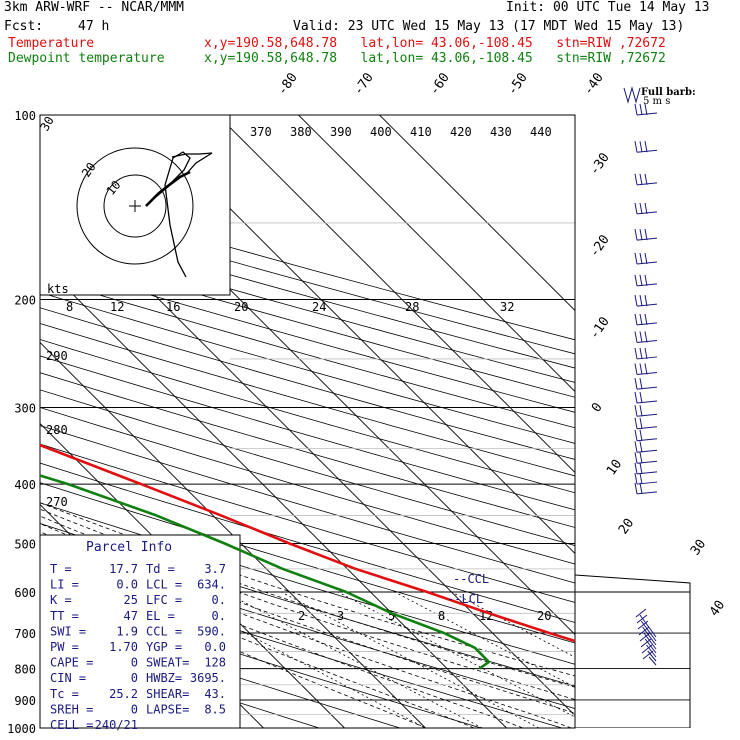 Image resolution: width=740 pixels, height=740 pixels. I want to click on parcel-row-label: LI =, so click(64, 585).